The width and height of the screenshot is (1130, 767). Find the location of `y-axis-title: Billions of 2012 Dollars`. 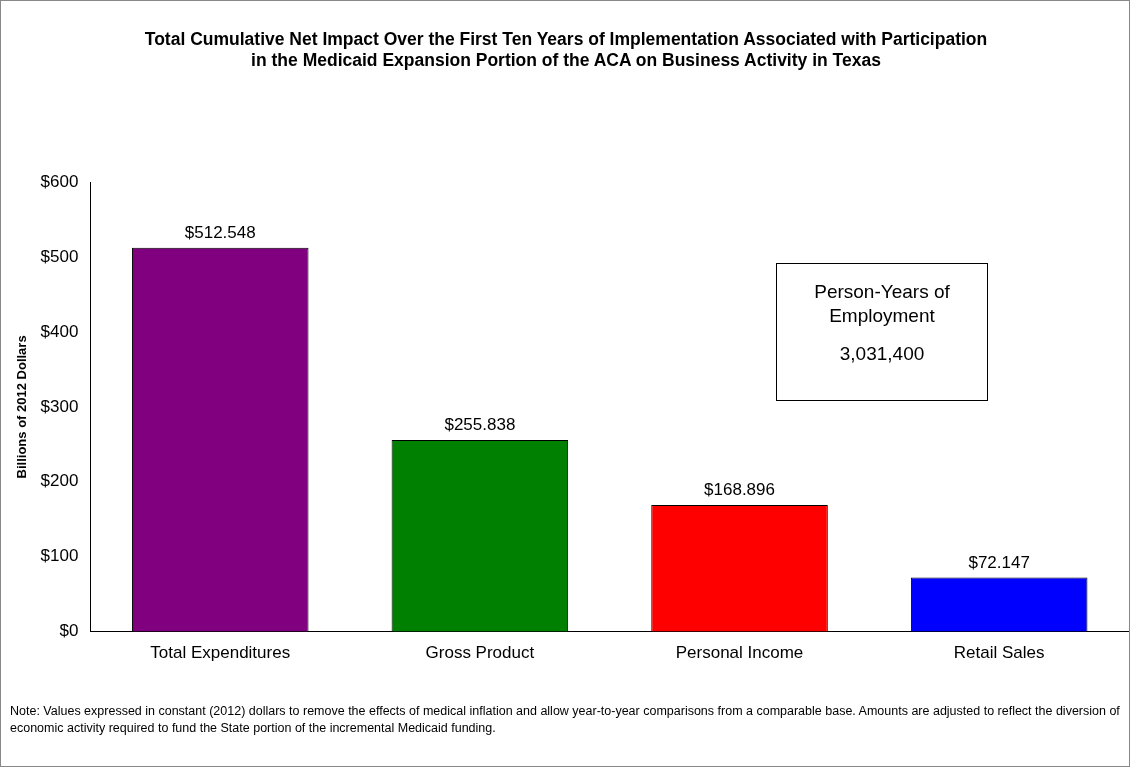

y-axis-title: Billions of 2012 Dollars is located at coordinates (22, 407).